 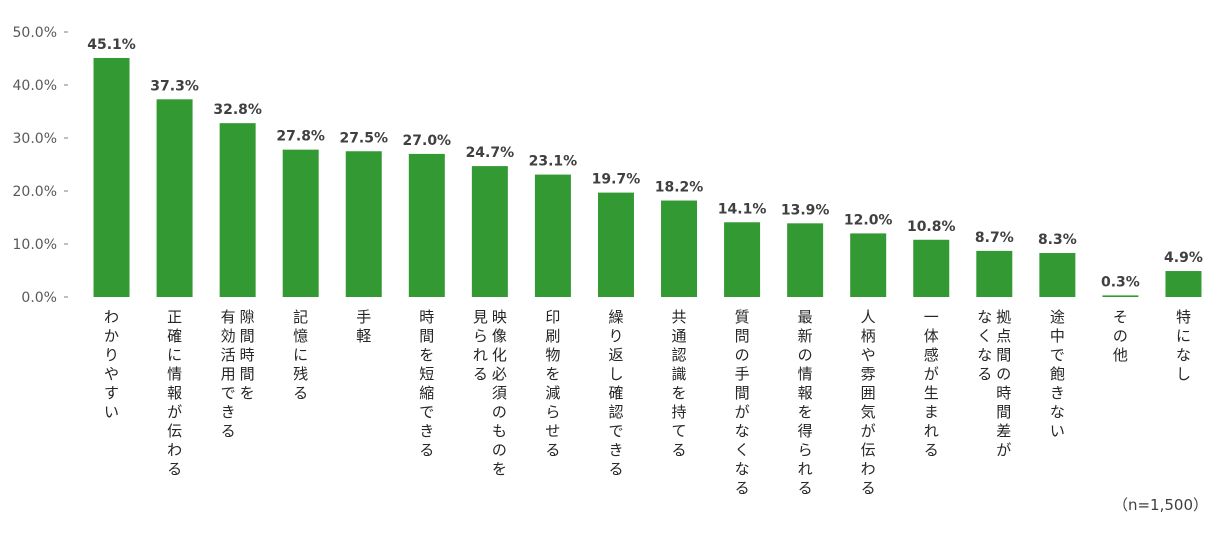 I want to click on y-tick-label: 30.0%, so click(x=35, y=139).